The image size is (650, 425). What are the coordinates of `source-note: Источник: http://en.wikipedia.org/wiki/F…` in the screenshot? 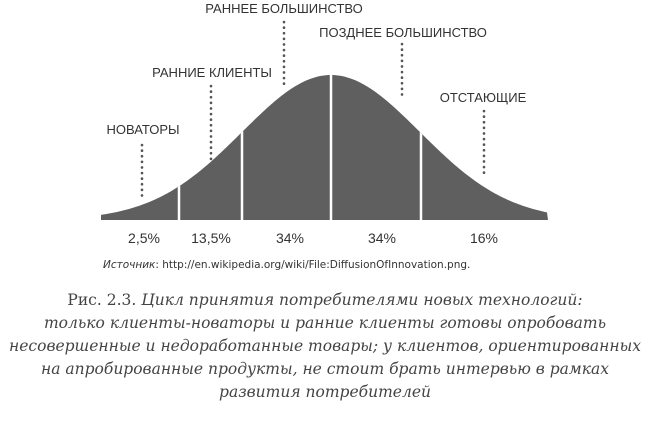 It's located at (286, 265).